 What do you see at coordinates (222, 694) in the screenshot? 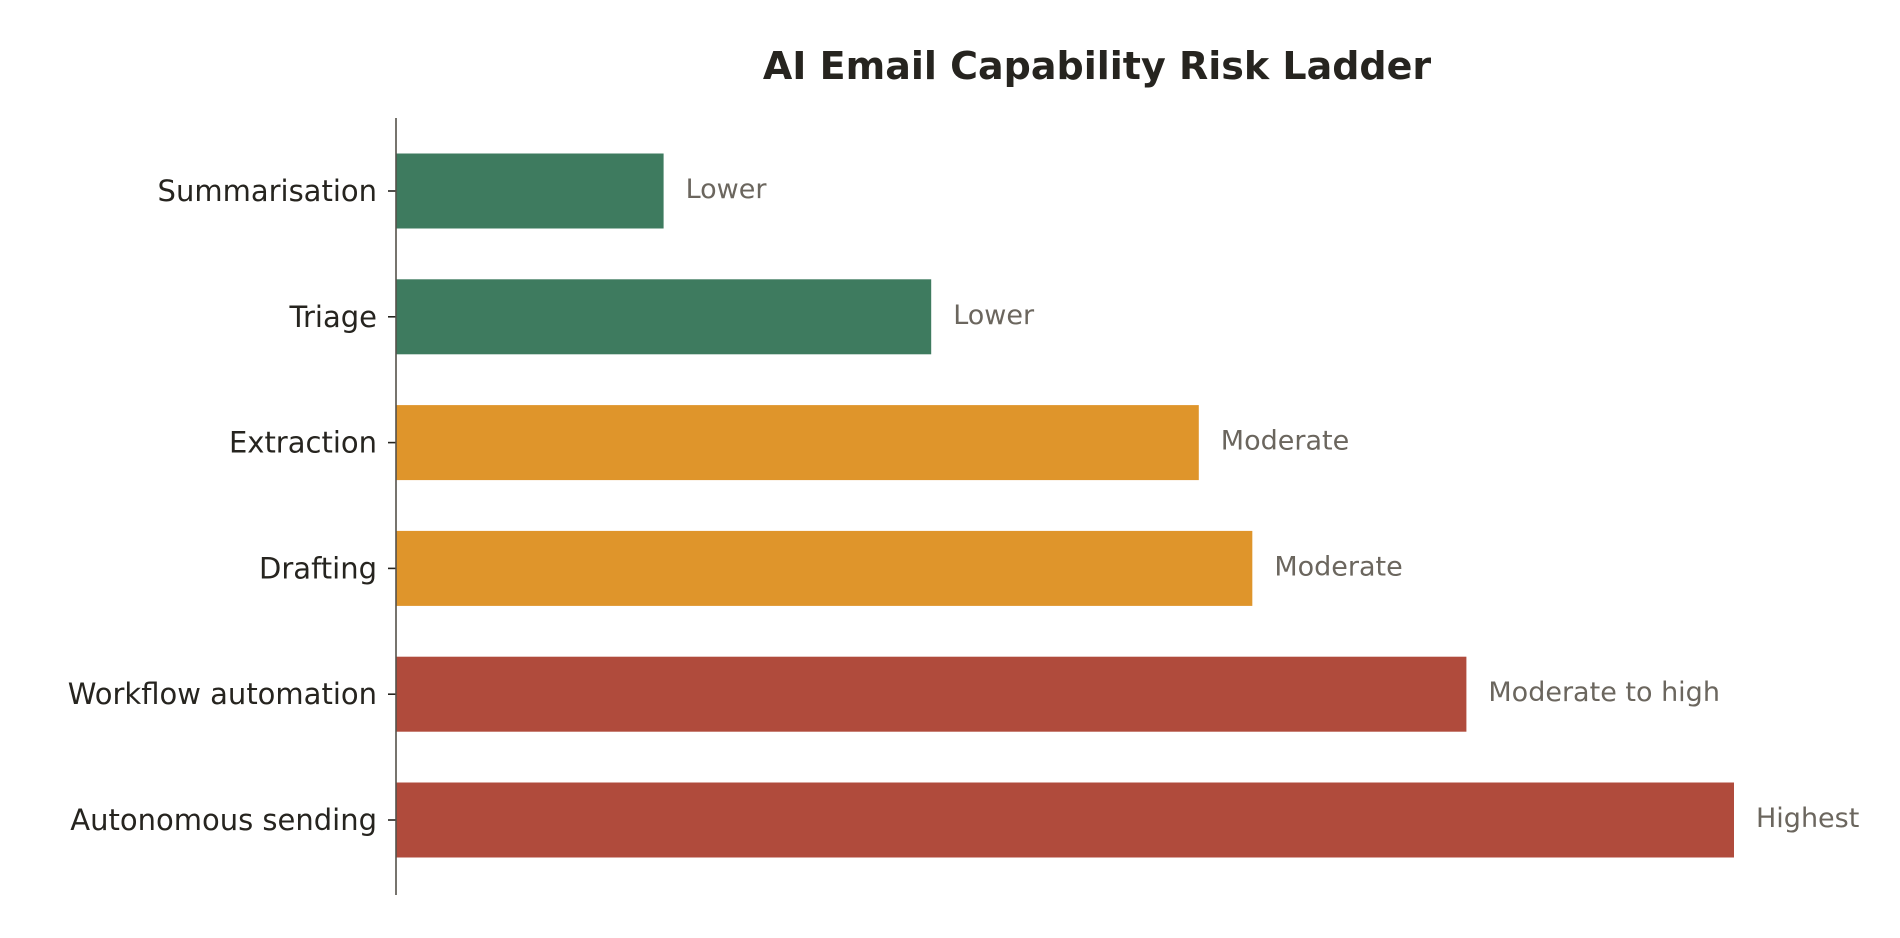
I see `category-label-4: Workflow automation` at bounding box center [222, 694].